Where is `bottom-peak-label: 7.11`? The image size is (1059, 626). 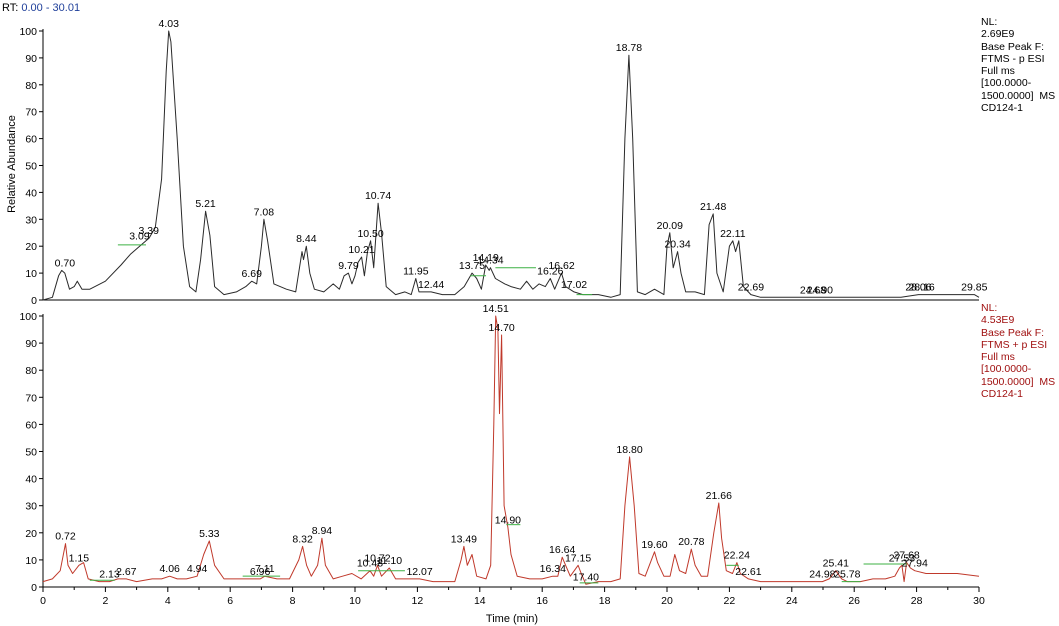
bottom-peak-label: 7.11 is located at coordinates (265, 569).